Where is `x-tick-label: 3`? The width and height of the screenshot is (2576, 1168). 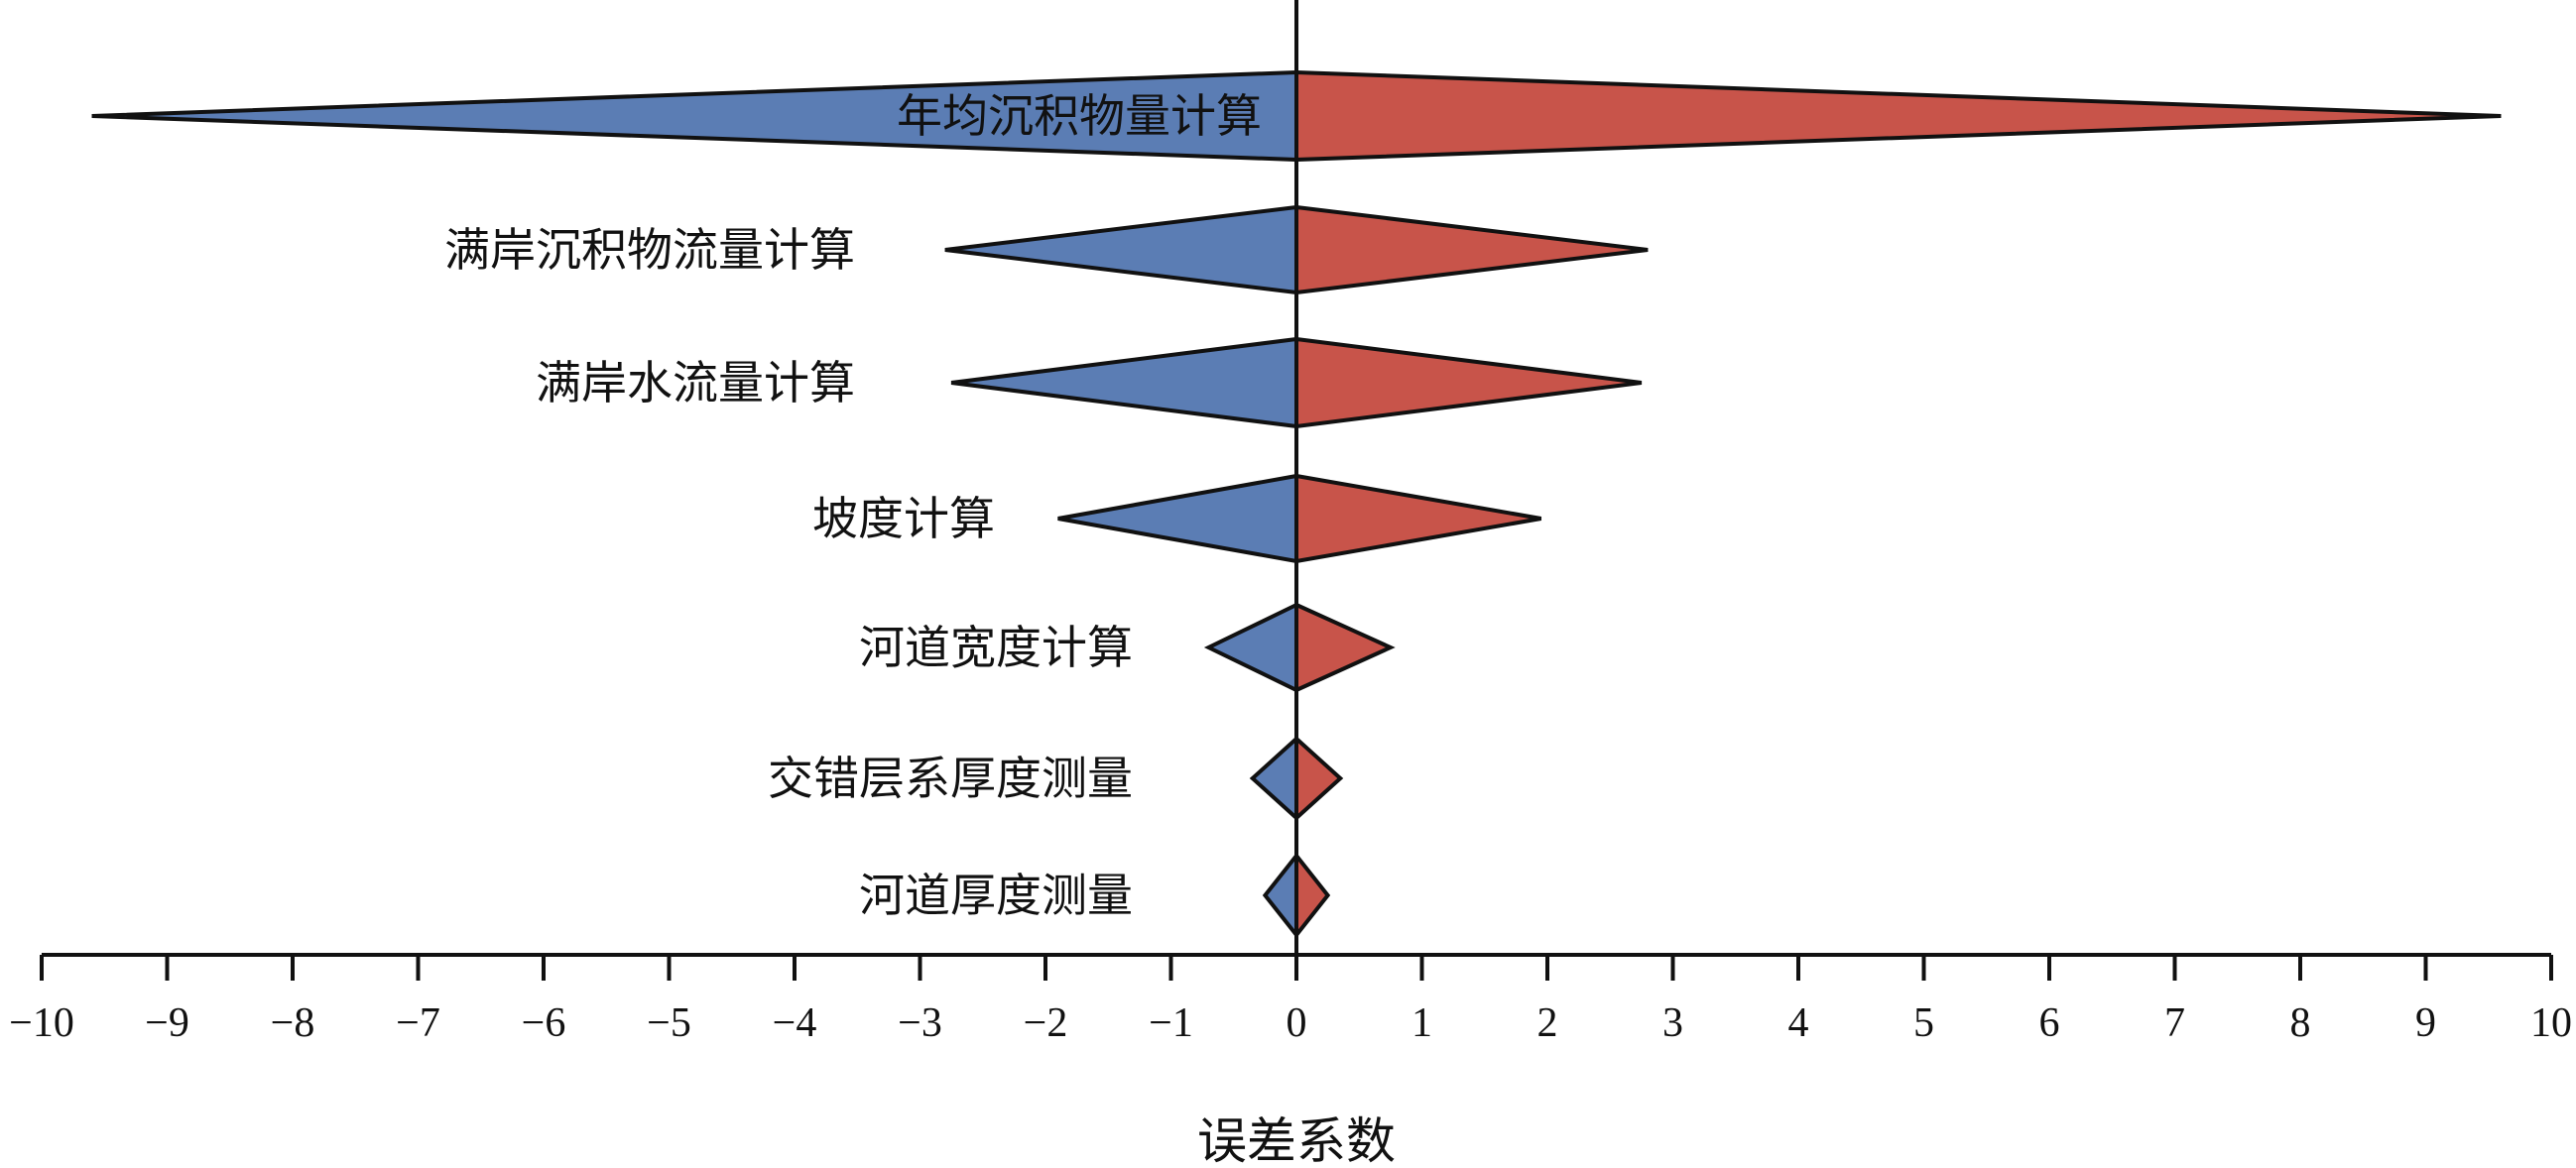
x-tick-label: 3 is located at coordinates (1672, 1023).